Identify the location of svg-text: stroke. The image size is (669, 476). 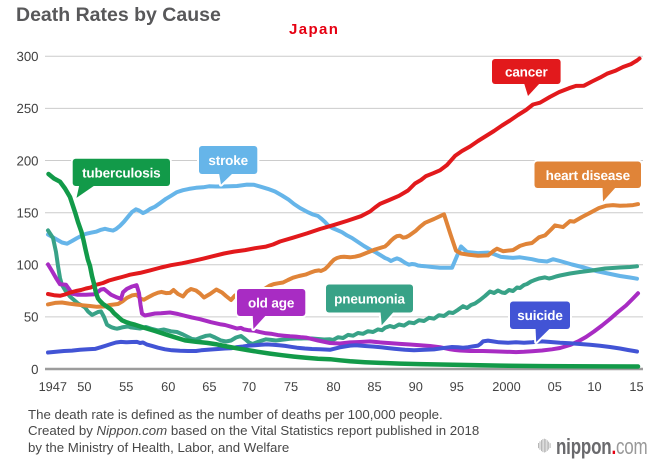
(228, 160).